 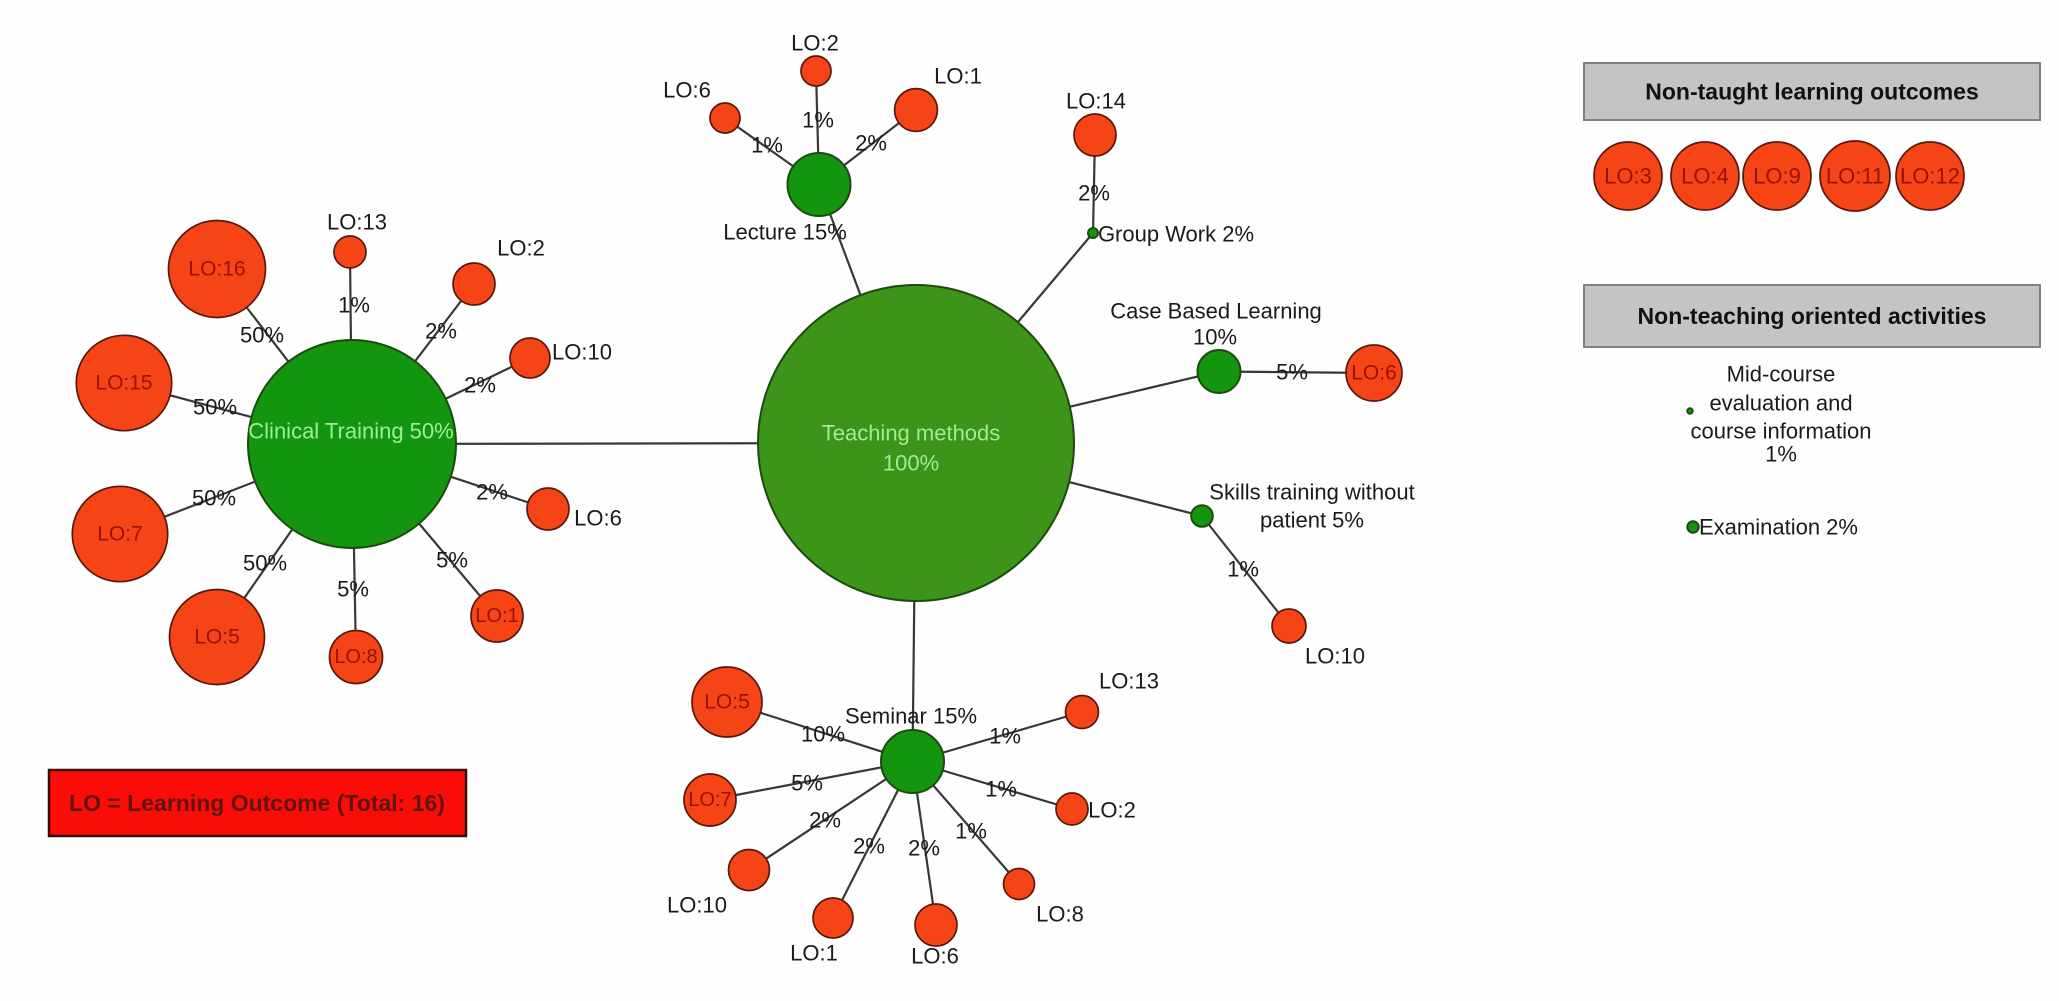 What do you see at coordinates (1705, 176) in the screenshot?
I see `svg-text: LO:4` at bounding box center [1705, 176].